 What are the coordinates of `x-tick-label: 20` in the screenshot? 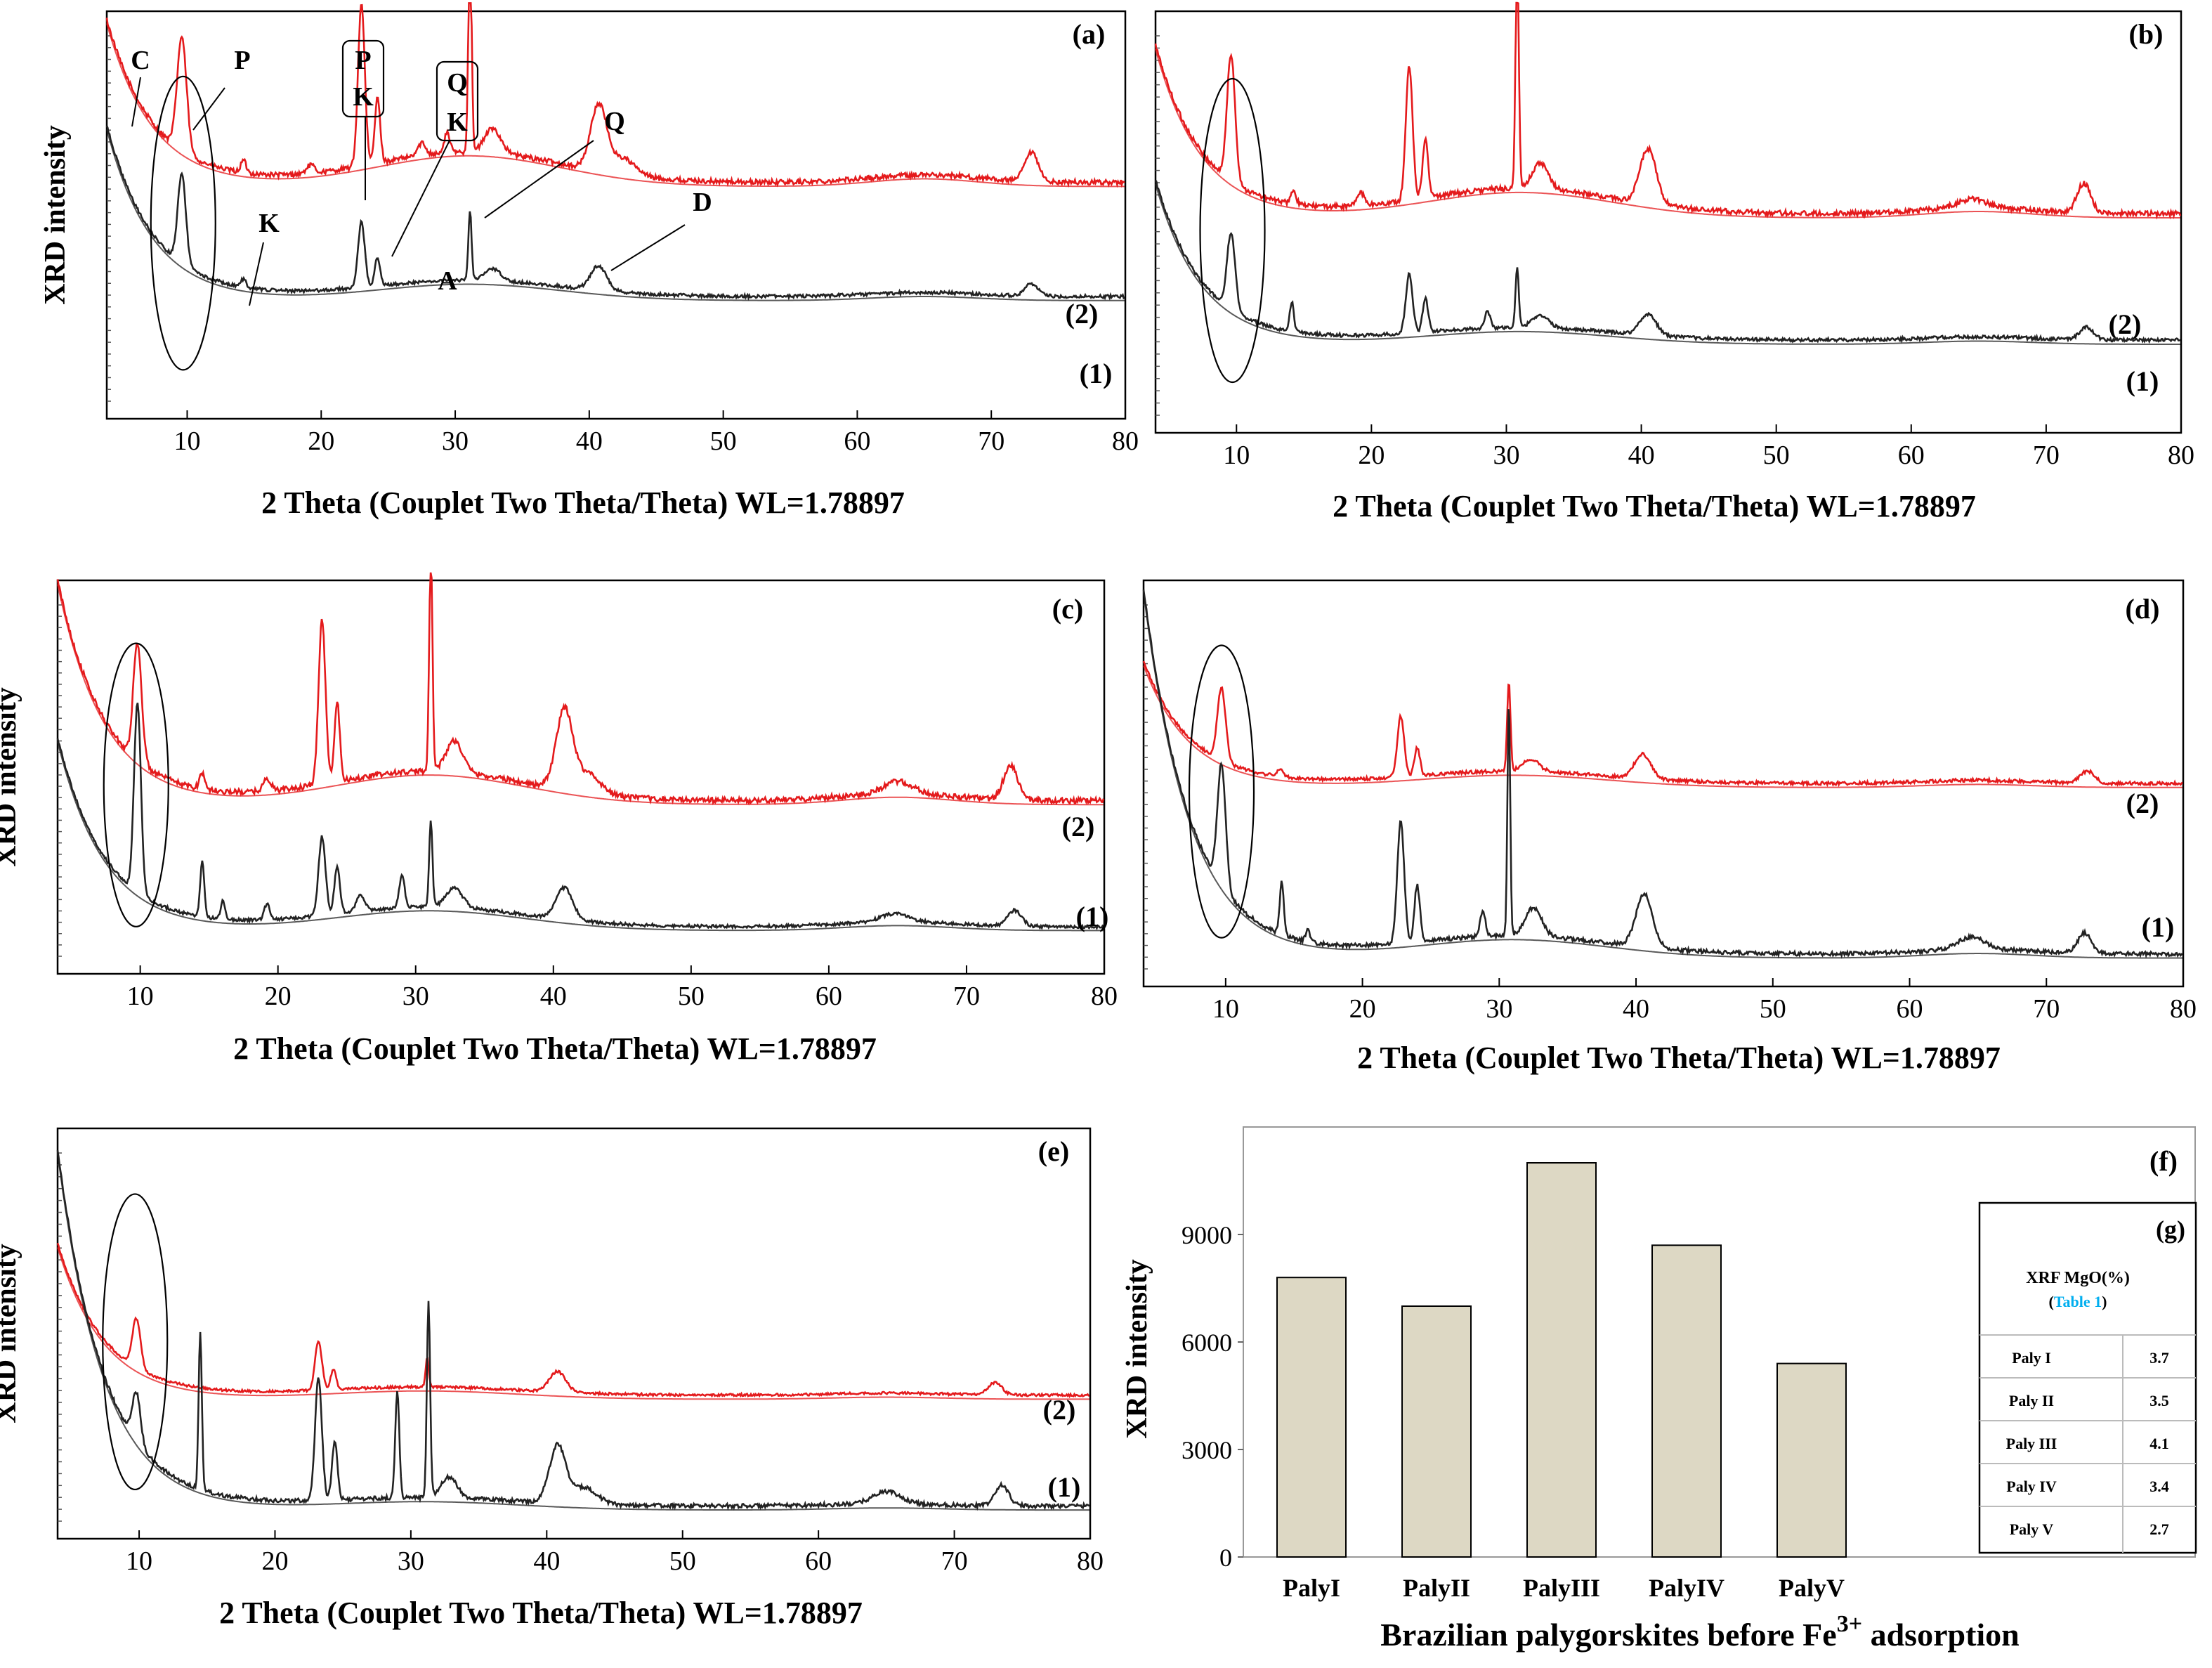 It's located at (1371, 455).